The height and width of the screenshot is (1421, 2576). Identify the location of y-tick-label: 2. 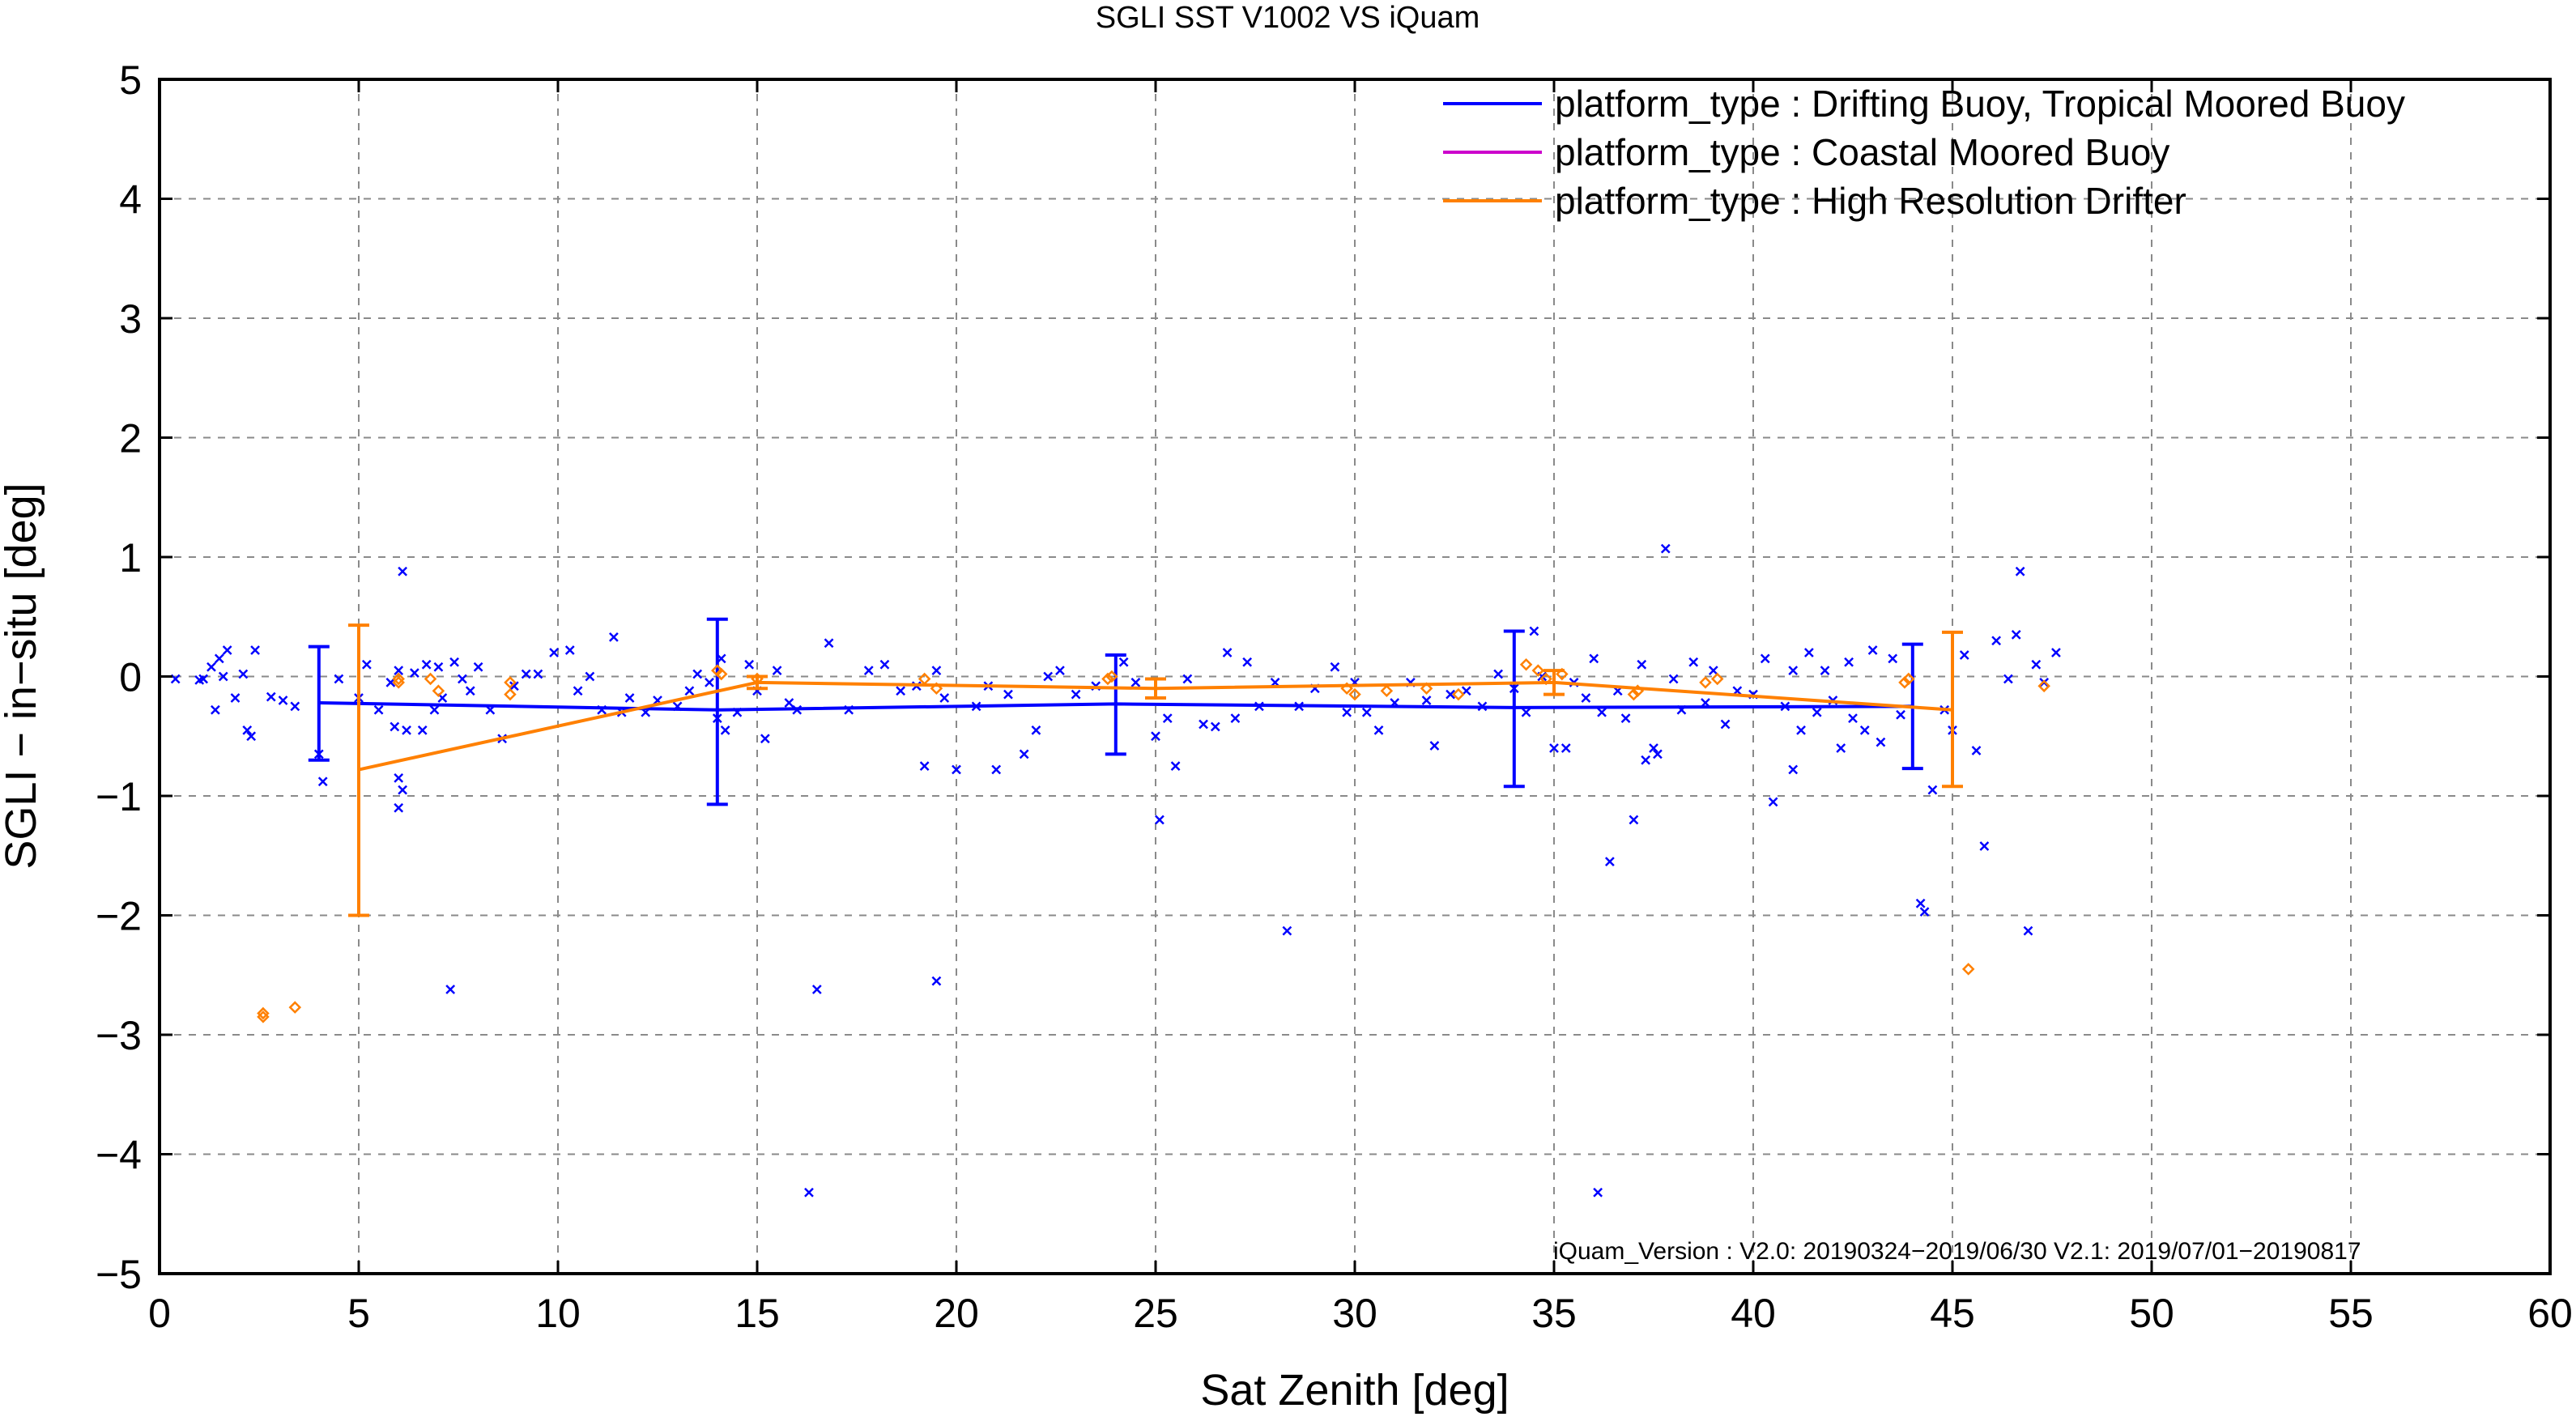
(130, 439).